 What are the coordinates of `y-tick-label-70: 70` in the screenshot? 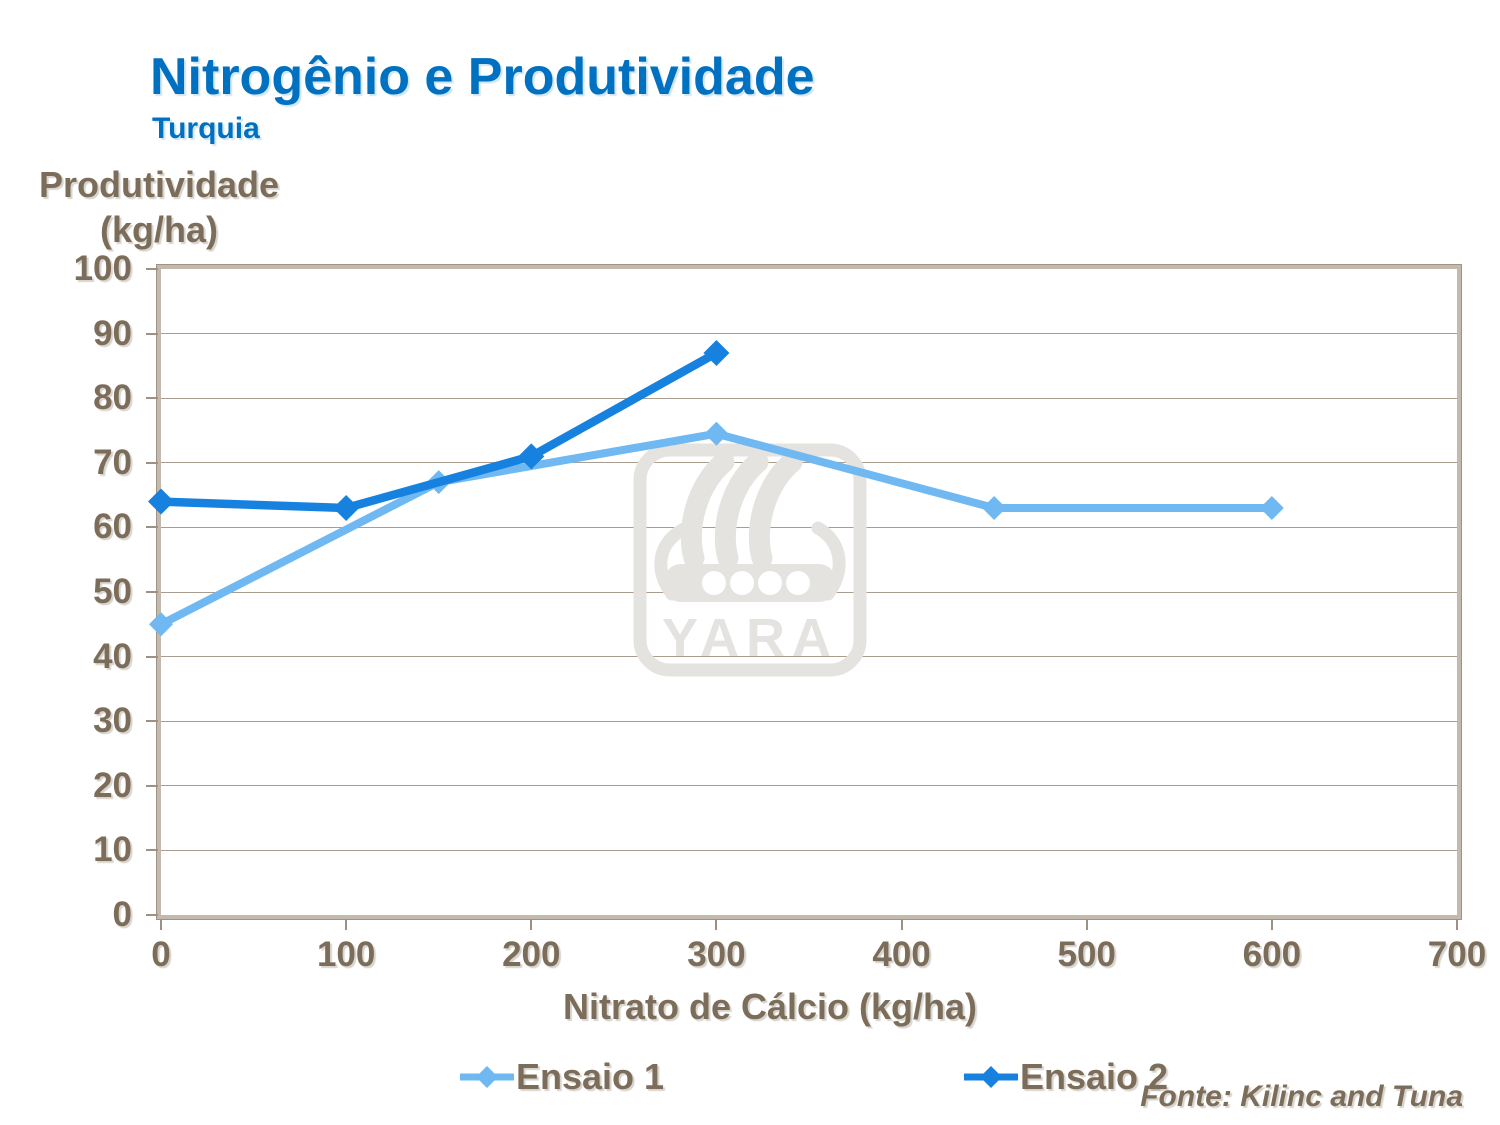 It's located at (112, 462).